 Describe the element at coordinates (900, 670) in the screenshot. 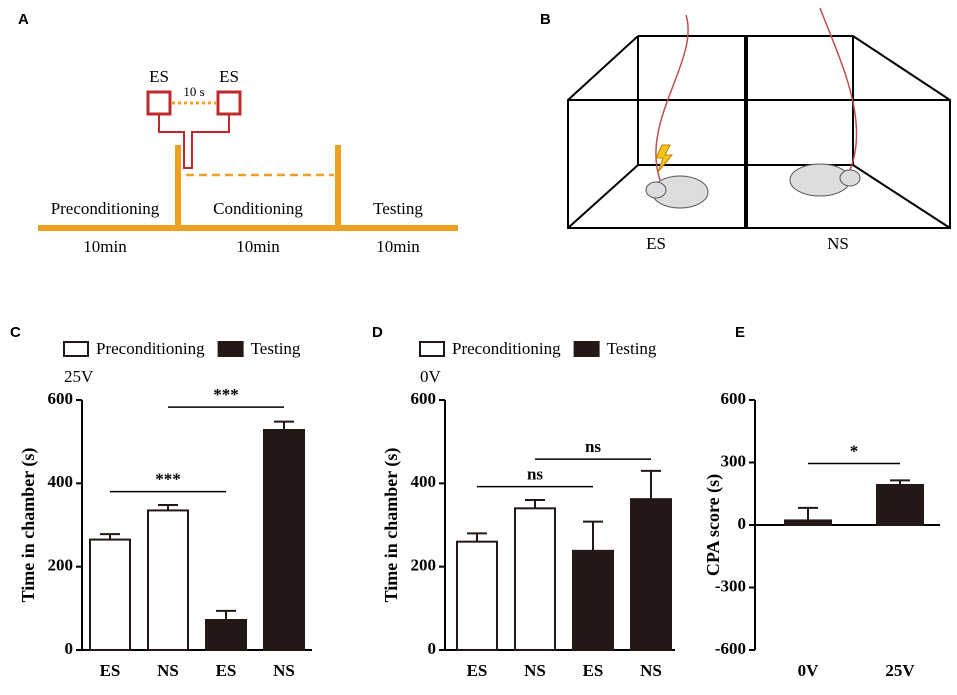

I see `x-tick-label: 25V` at that location.